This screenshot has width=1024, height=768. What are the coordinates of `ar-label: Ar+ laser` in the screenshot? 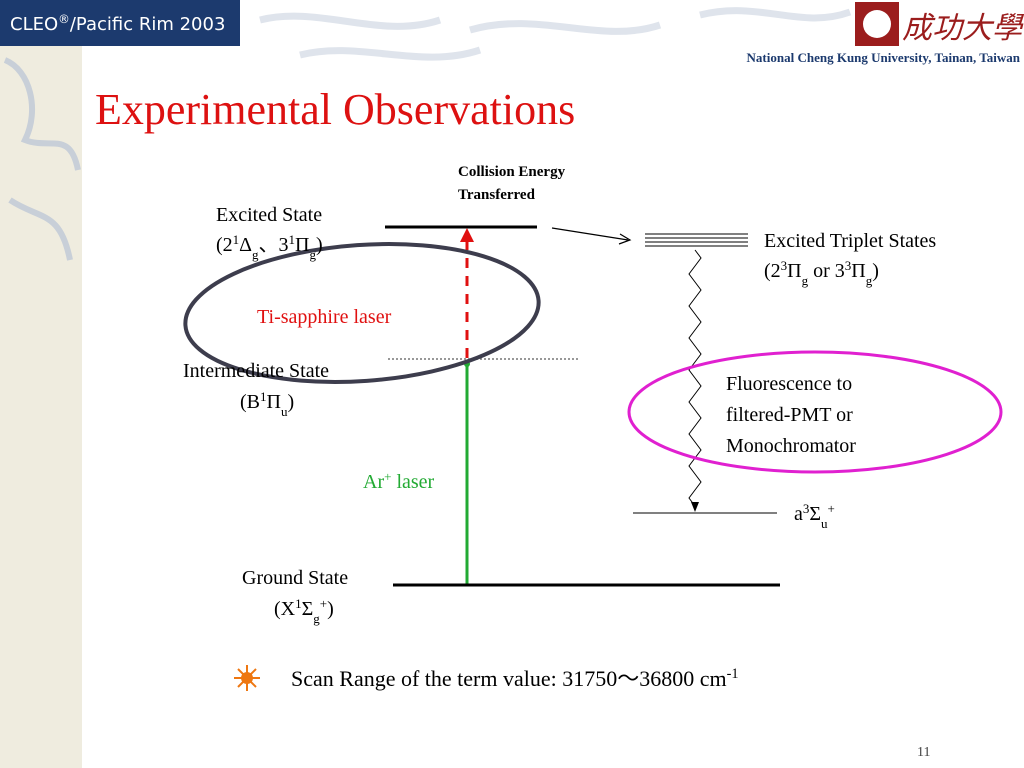 It's located at (399, 481).